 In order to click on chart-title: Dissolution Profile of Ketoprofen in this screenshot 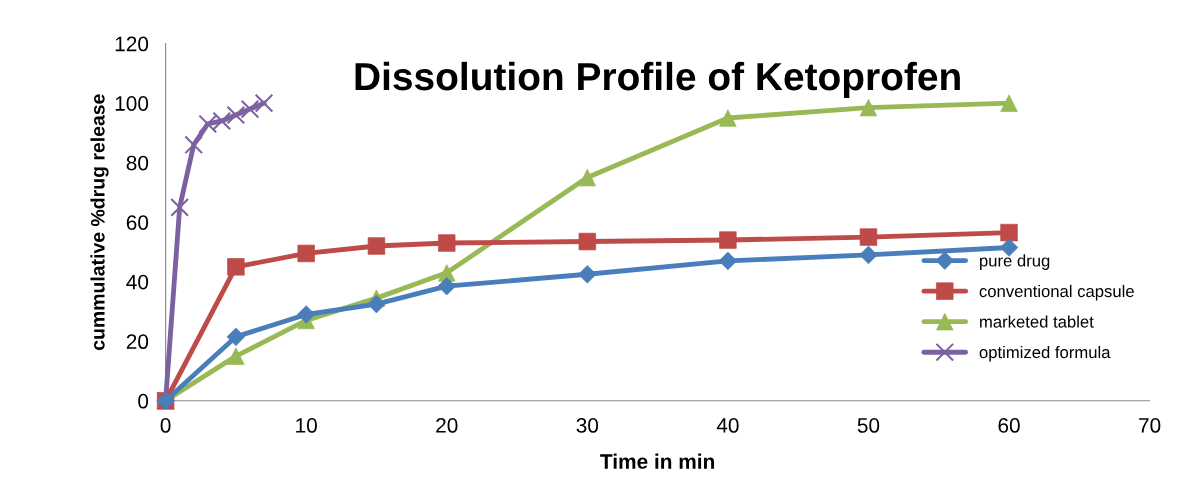, I will do `click(657, 80)`.